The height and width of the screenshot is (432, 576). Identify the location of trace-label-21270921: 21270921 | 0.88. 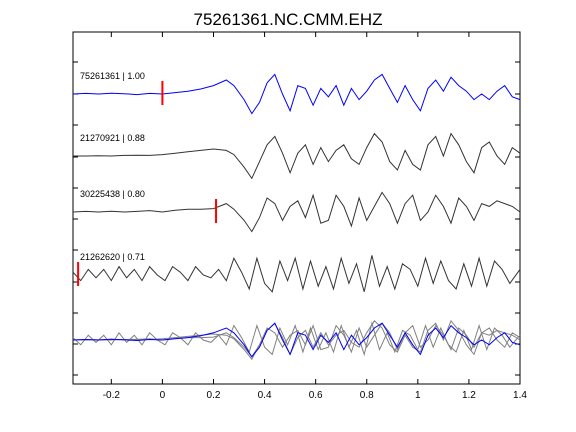
(112, 138).